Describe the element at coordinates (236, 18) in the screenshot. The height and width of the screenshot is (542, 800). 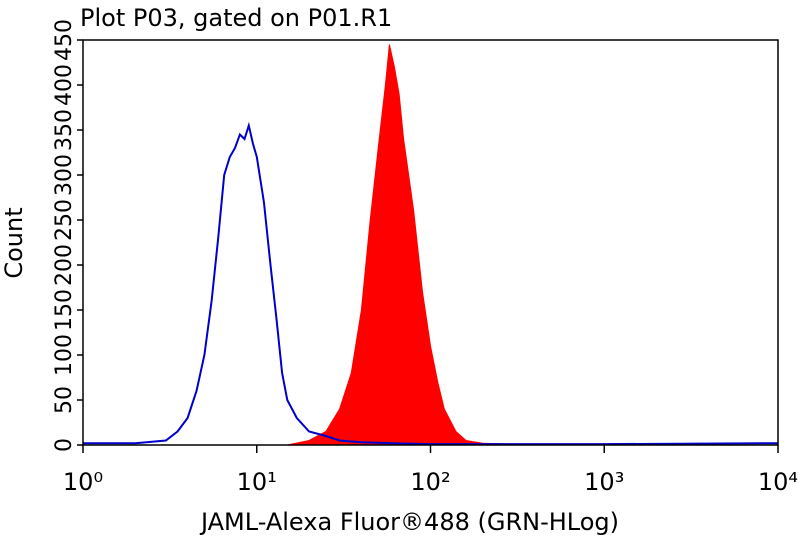
I see `chart-title: Plot P03, gated on P01.R1` at that location.